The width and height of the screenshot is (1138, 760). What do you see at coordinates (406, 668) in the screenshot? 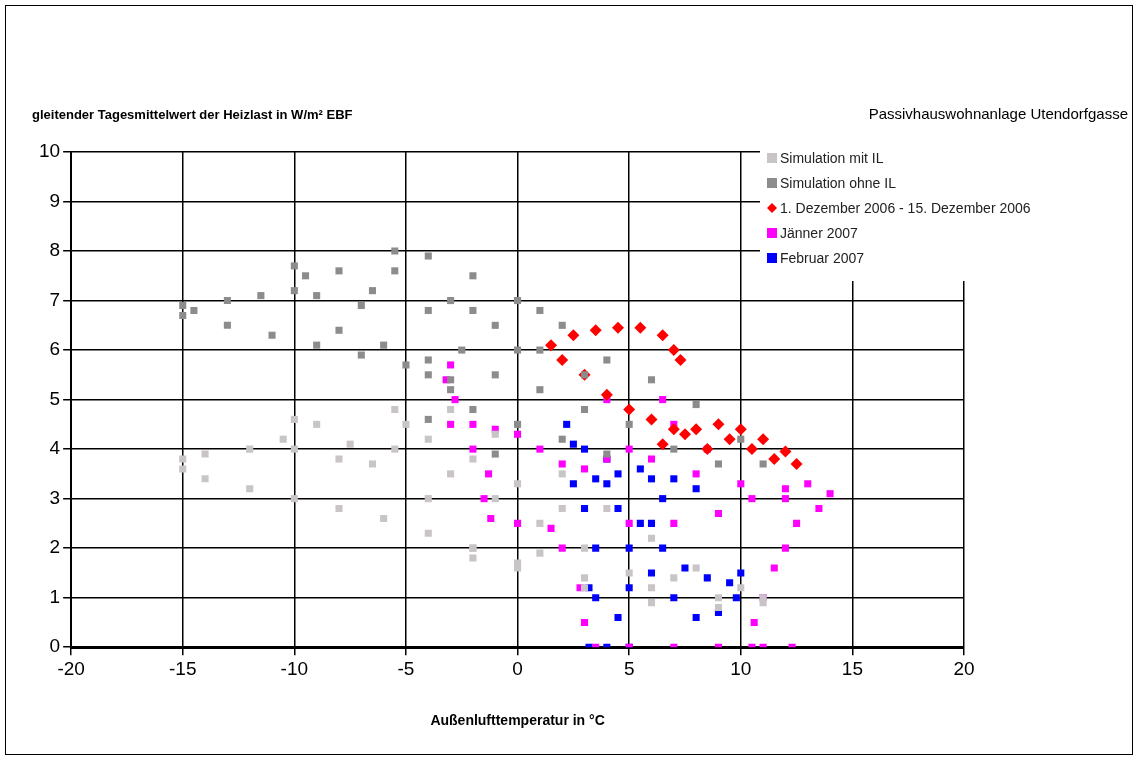
I see `x-tick-label: -5` at bounding box center [406, 668].